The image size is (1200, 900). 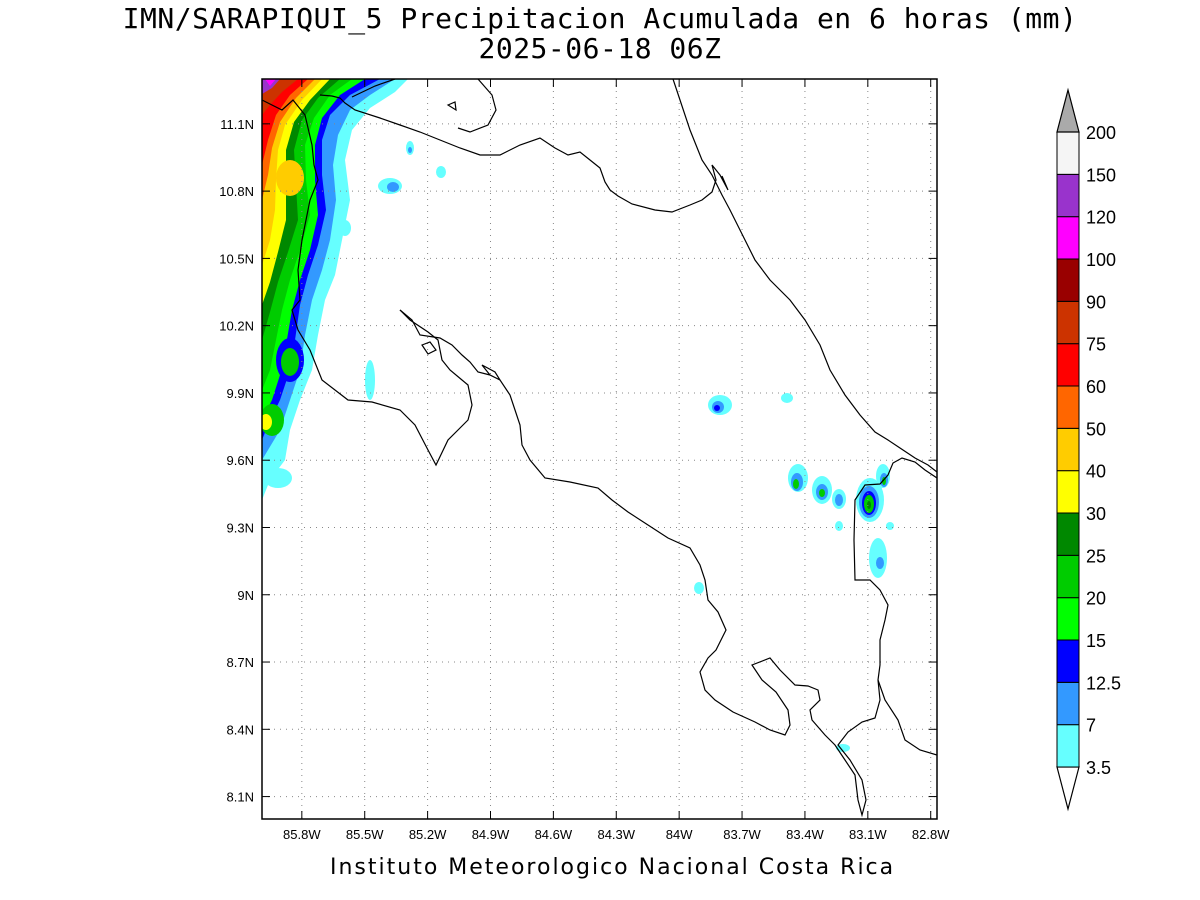 I want to click on y-tick-label: 10.8N, so click(x=236, y=191).